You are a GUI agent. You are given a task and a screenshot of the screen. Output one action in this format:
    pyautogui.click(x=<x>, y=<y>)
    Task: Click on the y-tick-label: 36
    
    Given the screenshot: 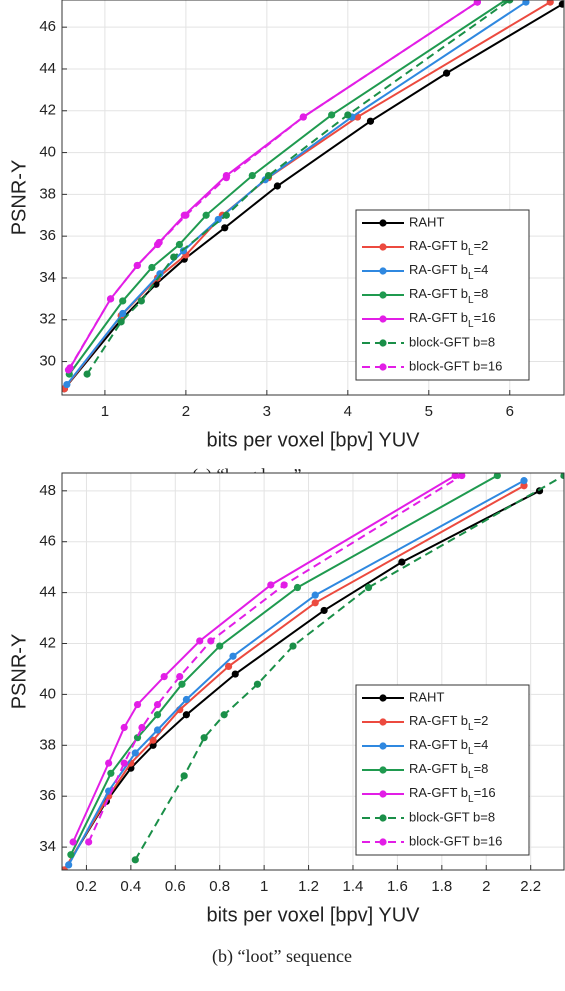 What is the action you would take?
    pyautogui.click(x=47, y=235)
    